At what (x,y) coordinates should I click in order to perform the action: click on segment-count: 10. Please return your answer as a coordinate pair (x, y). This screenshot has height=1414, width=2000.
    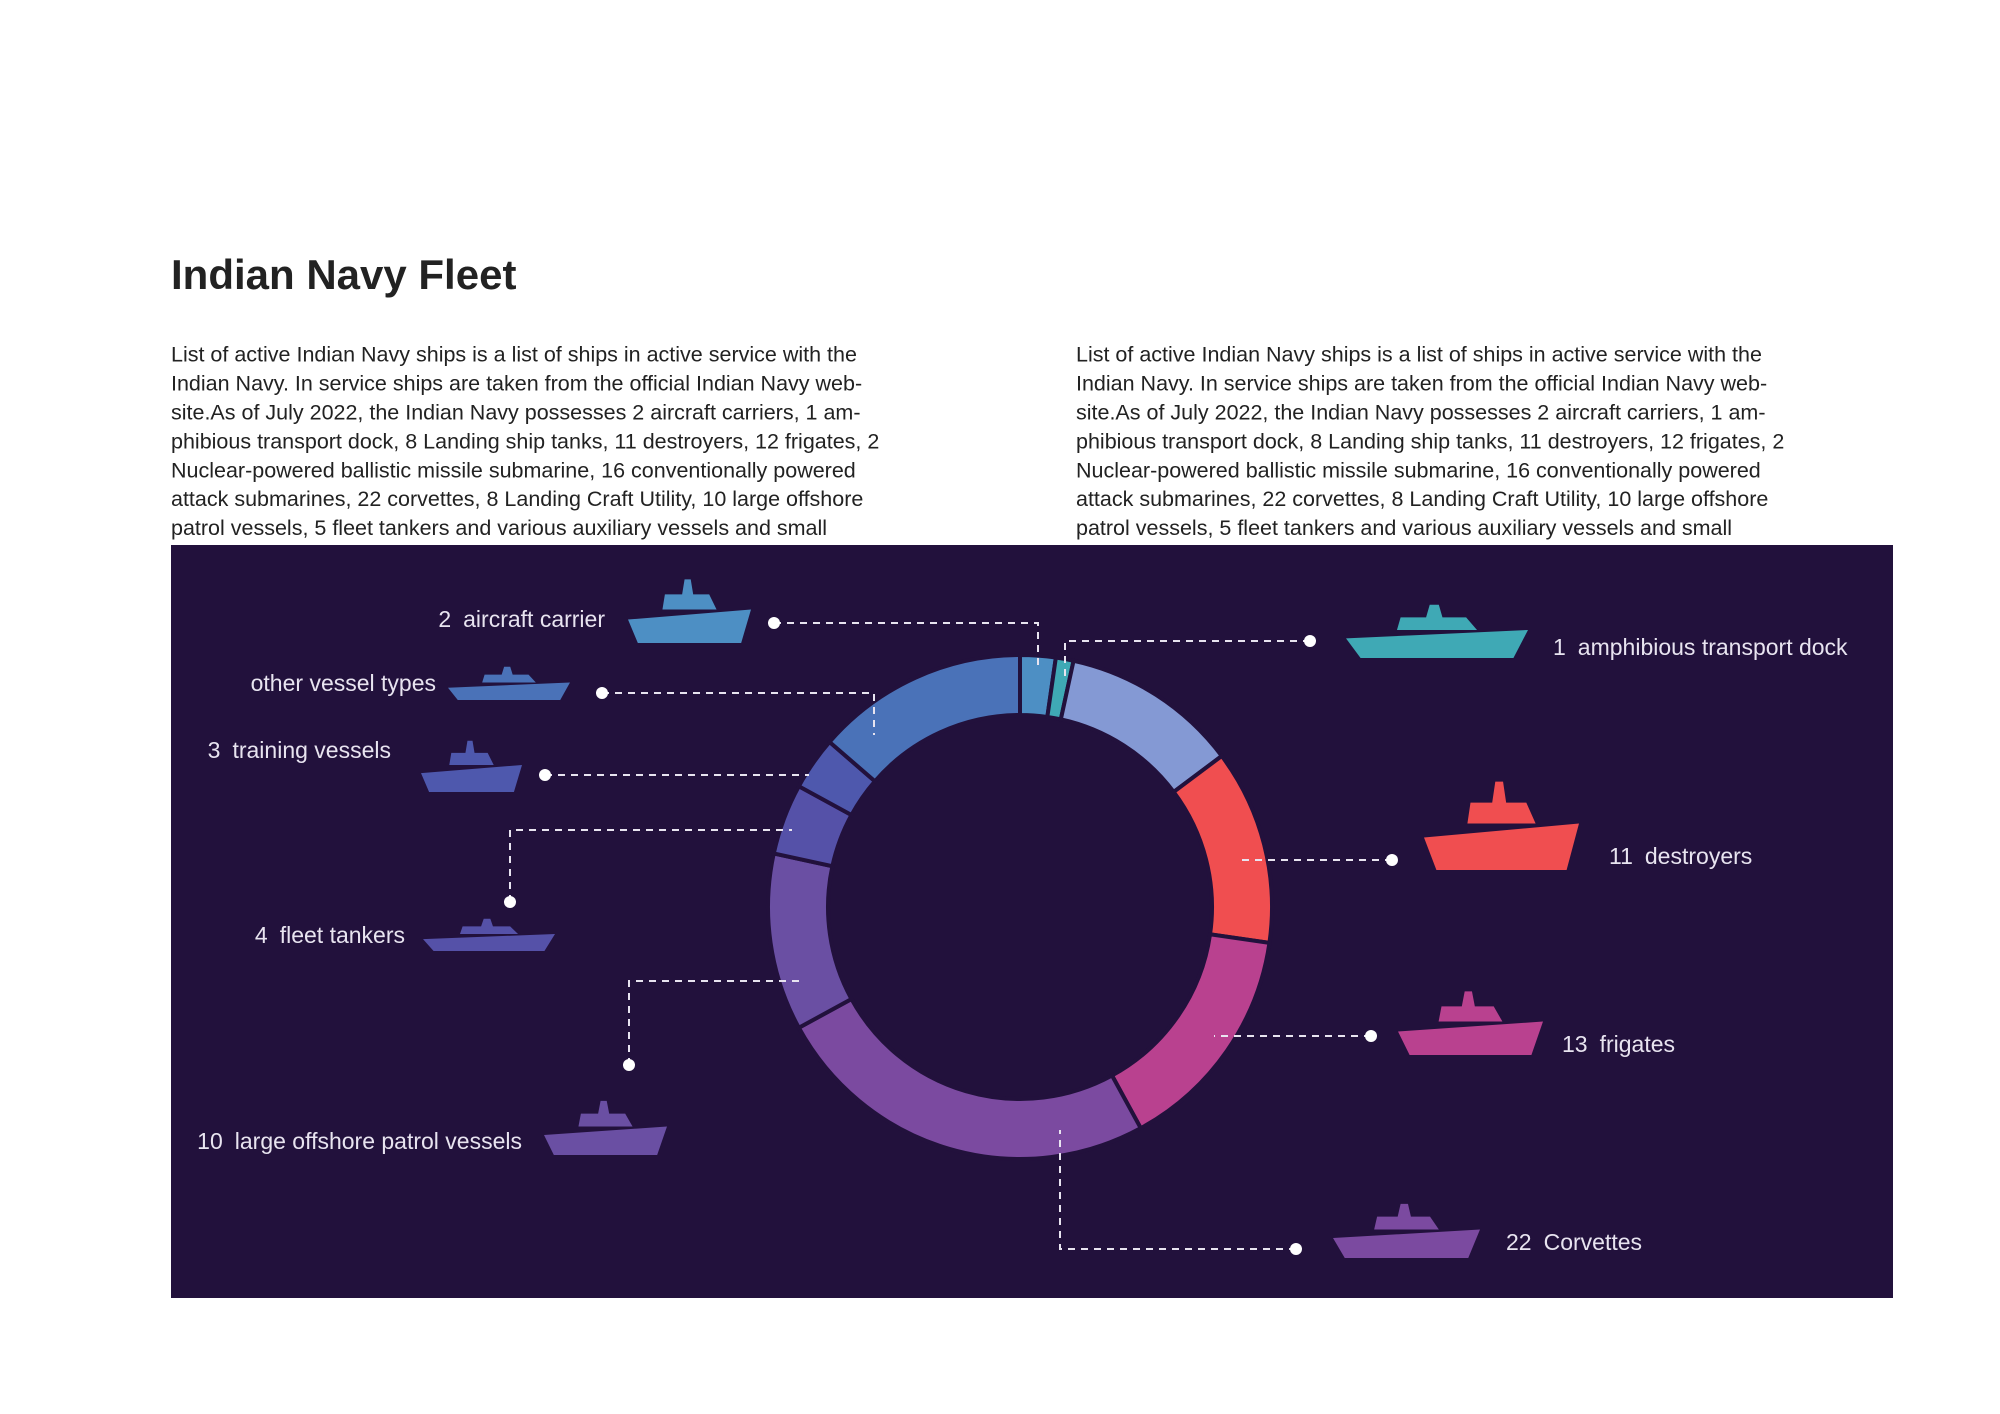
    Looking at the image, I should click on (210, 1141).